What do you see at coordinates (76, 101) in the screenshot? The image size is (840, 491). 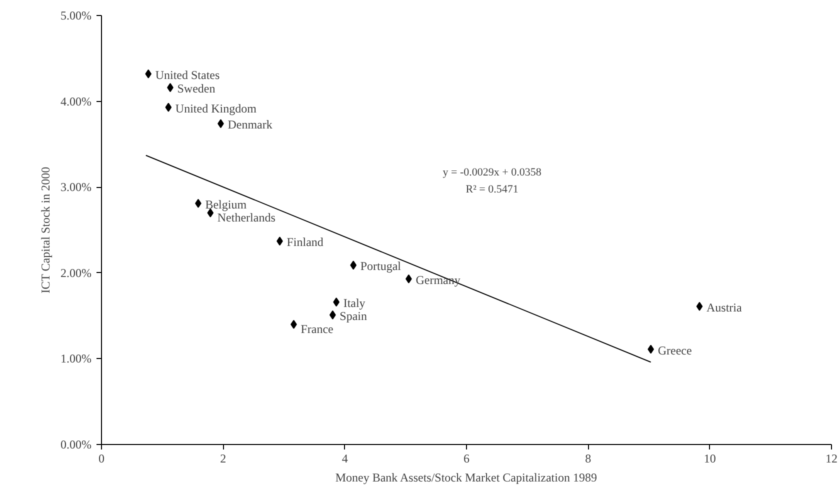 I see `y-tick-label: 4.00%` at bounding box center [76, 101].